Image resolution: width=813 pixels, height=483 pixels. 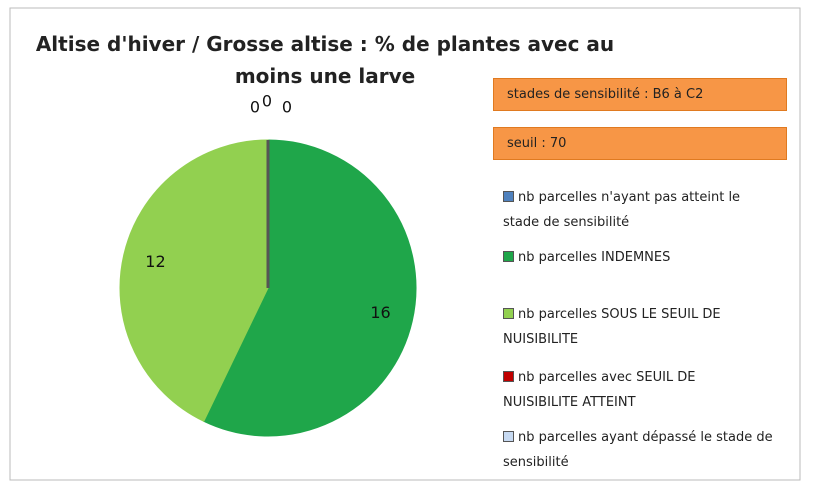 What do you see at coordinates (640, 94) in the screenshot?
I see `annotation-box: stades de sensibilité : B6 à C2` at bounding box center [640, 94].